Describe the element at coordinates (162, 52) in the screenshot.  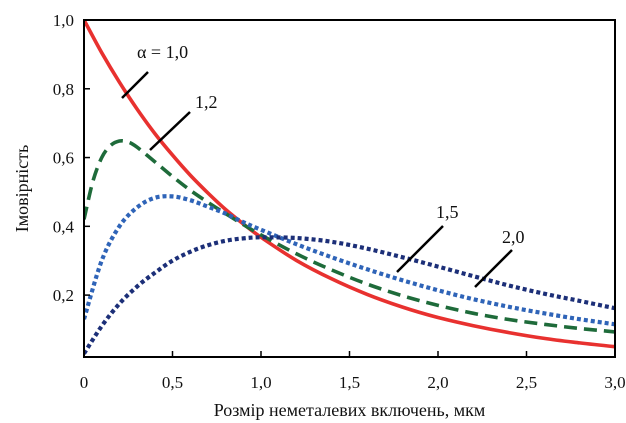
I see `series-label: α = 1,0` at that location.